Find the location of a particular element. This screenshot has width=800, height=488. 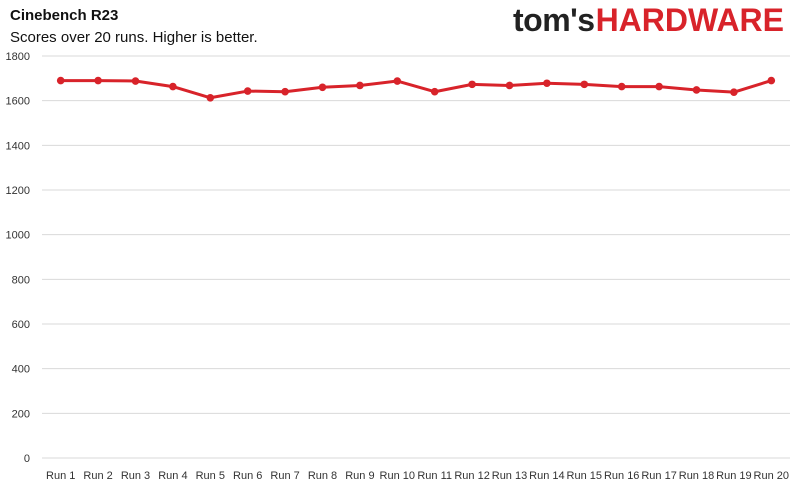

x-tick-label: Run 6 is located at coordinates (247, 476).